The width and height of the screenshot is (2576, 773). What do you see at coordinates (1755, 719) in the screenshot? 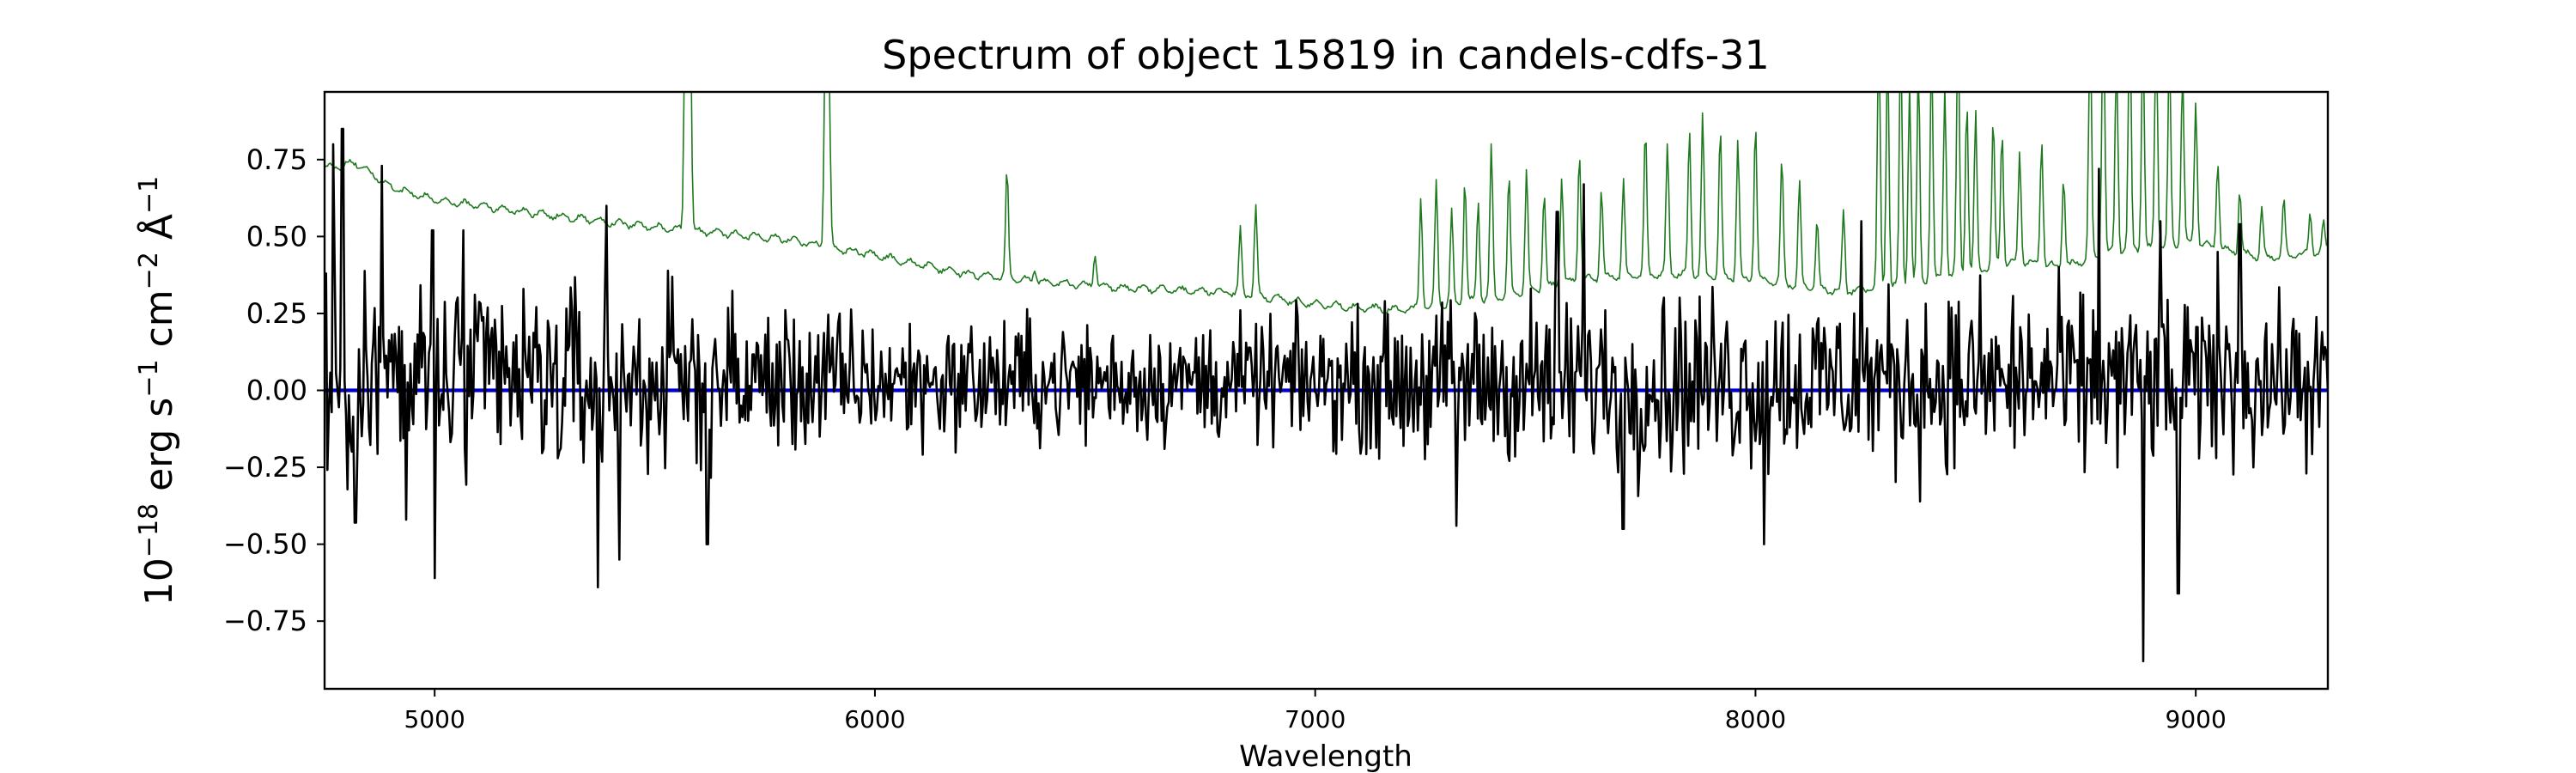
I see `x-tick-label: 8000` at bounding box center [1755, 719].